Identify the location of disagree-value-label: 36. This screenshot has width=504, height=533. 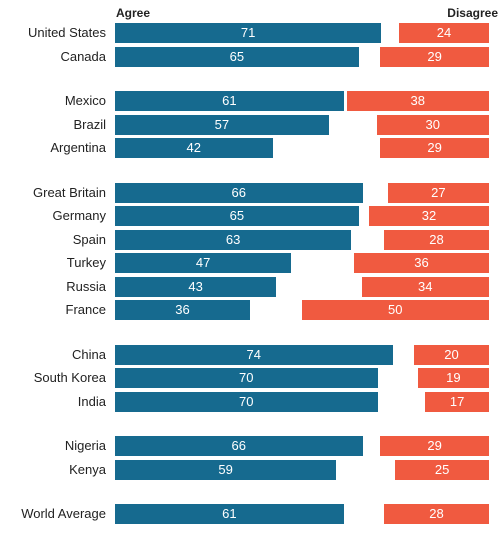
(421, 262).